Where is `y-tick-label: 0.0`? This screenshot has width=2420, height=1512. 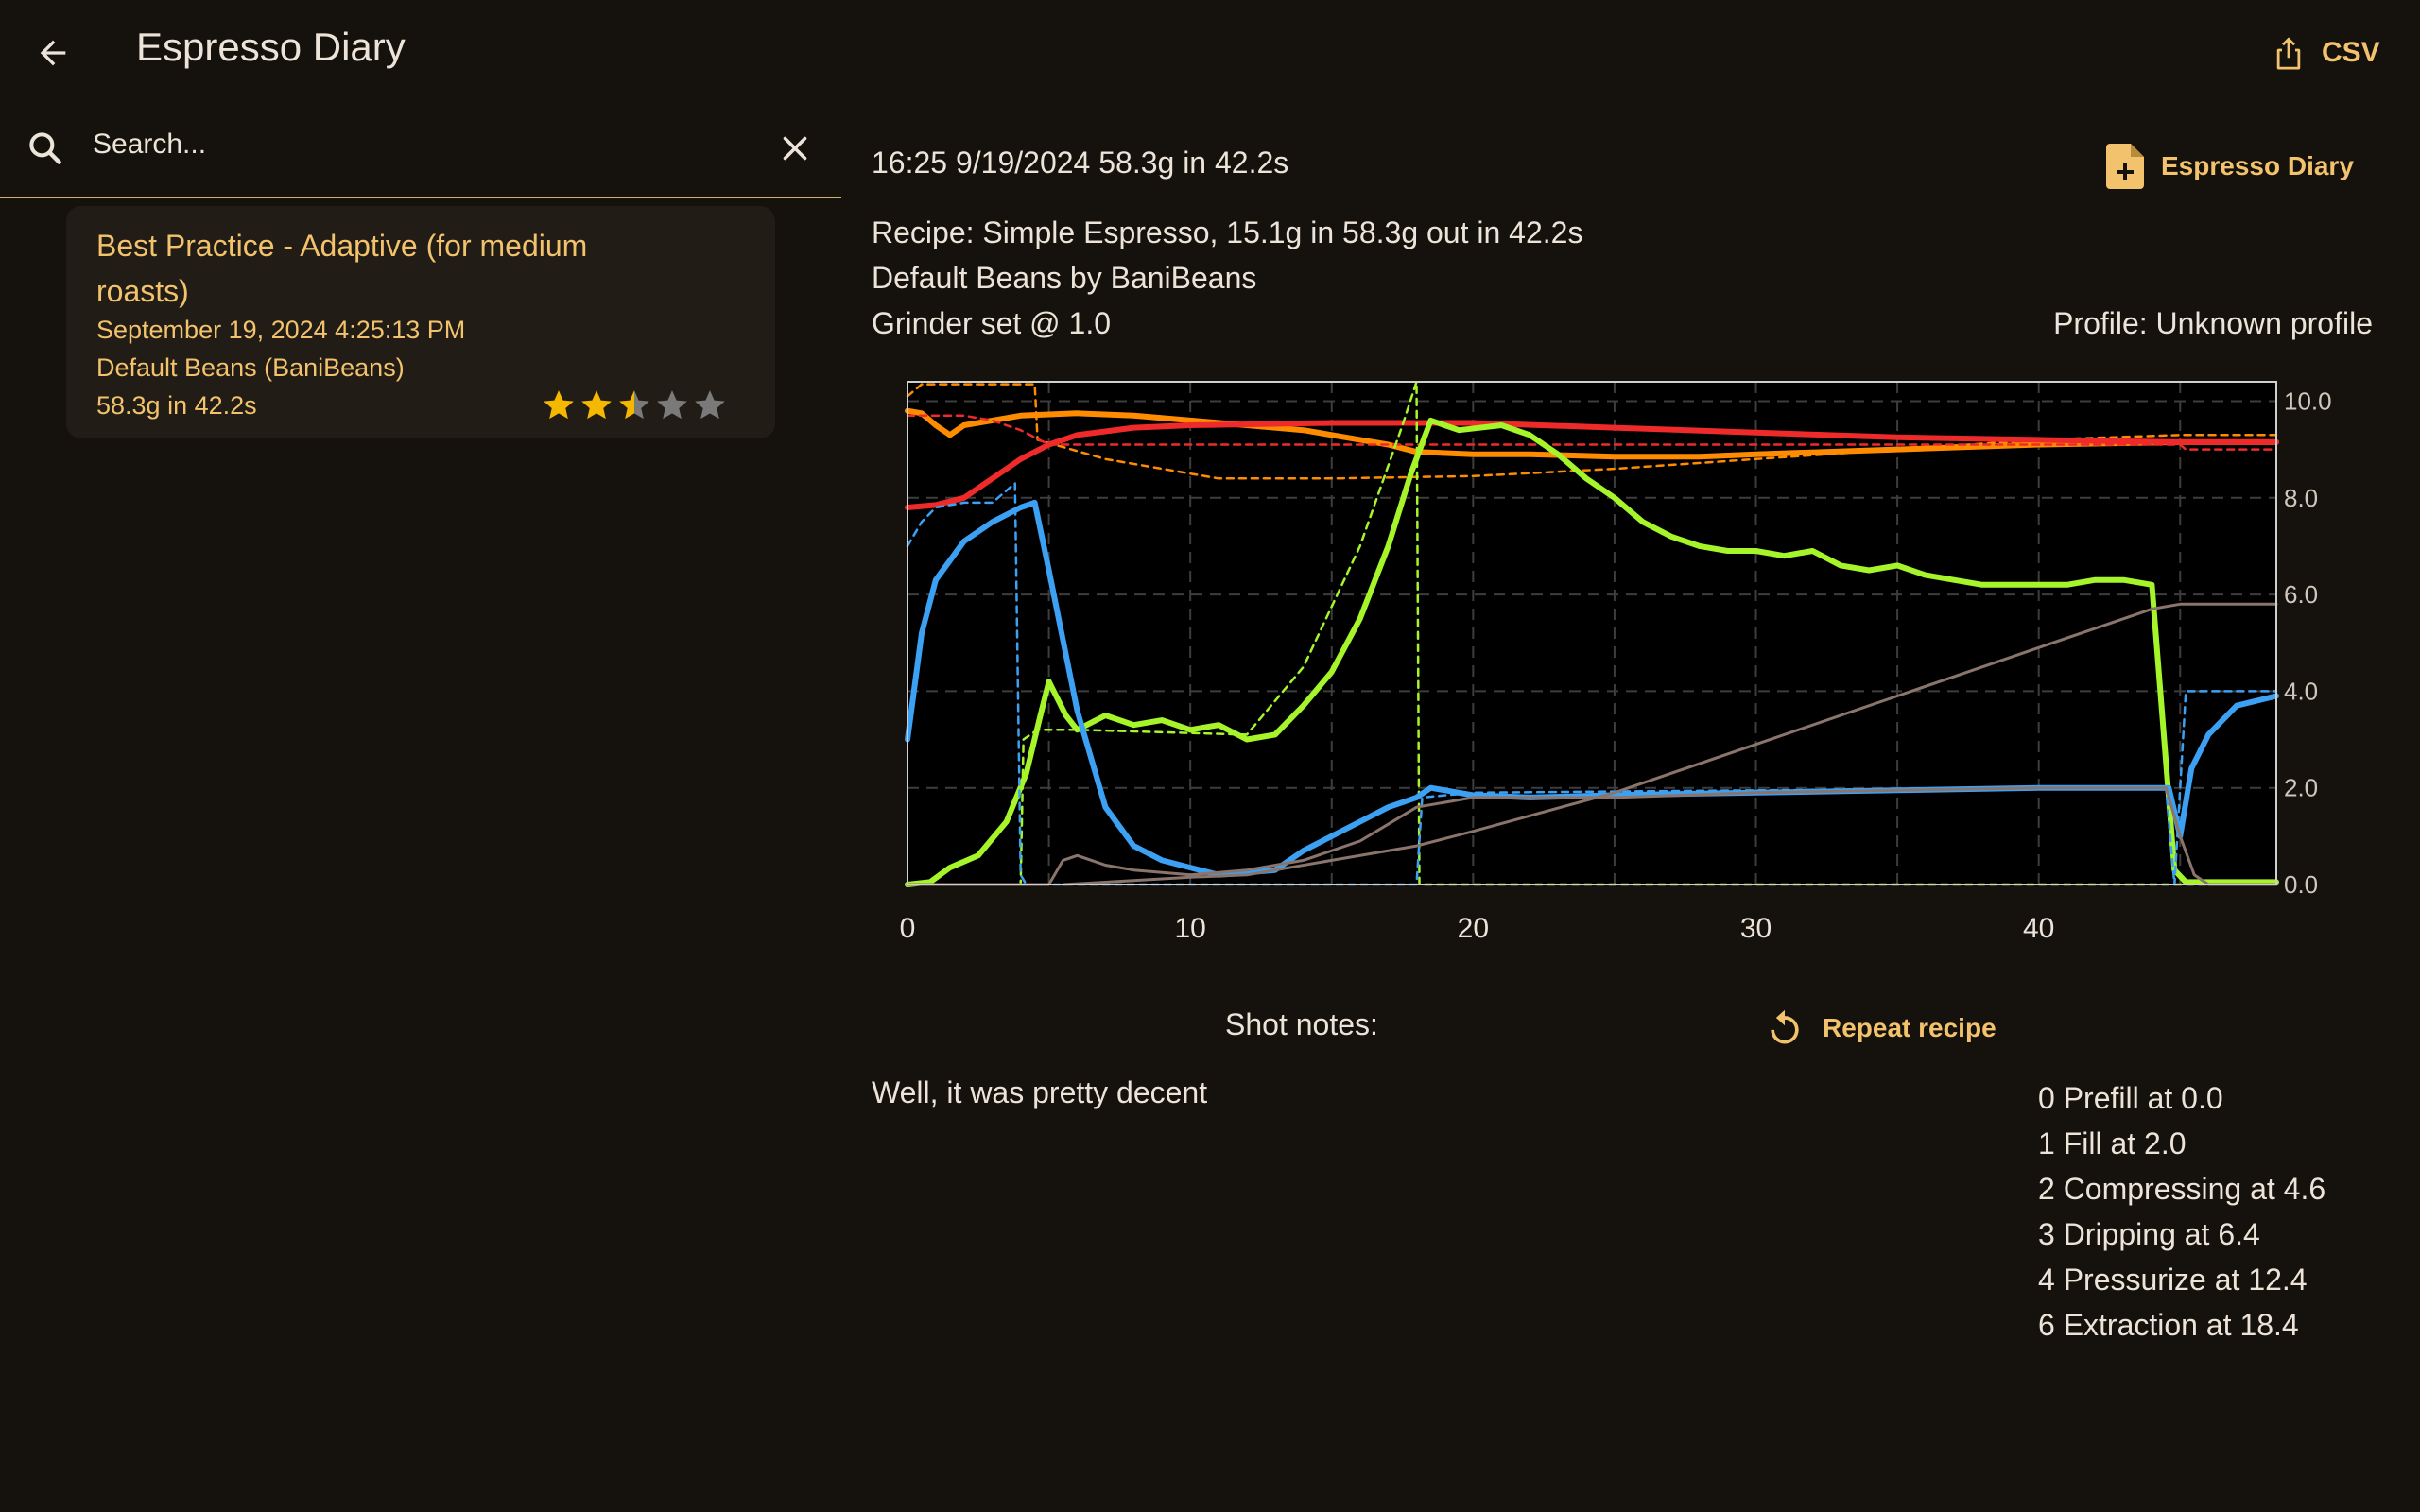 y-tick-label: 0.0 is located at coordinates (2301, 884).